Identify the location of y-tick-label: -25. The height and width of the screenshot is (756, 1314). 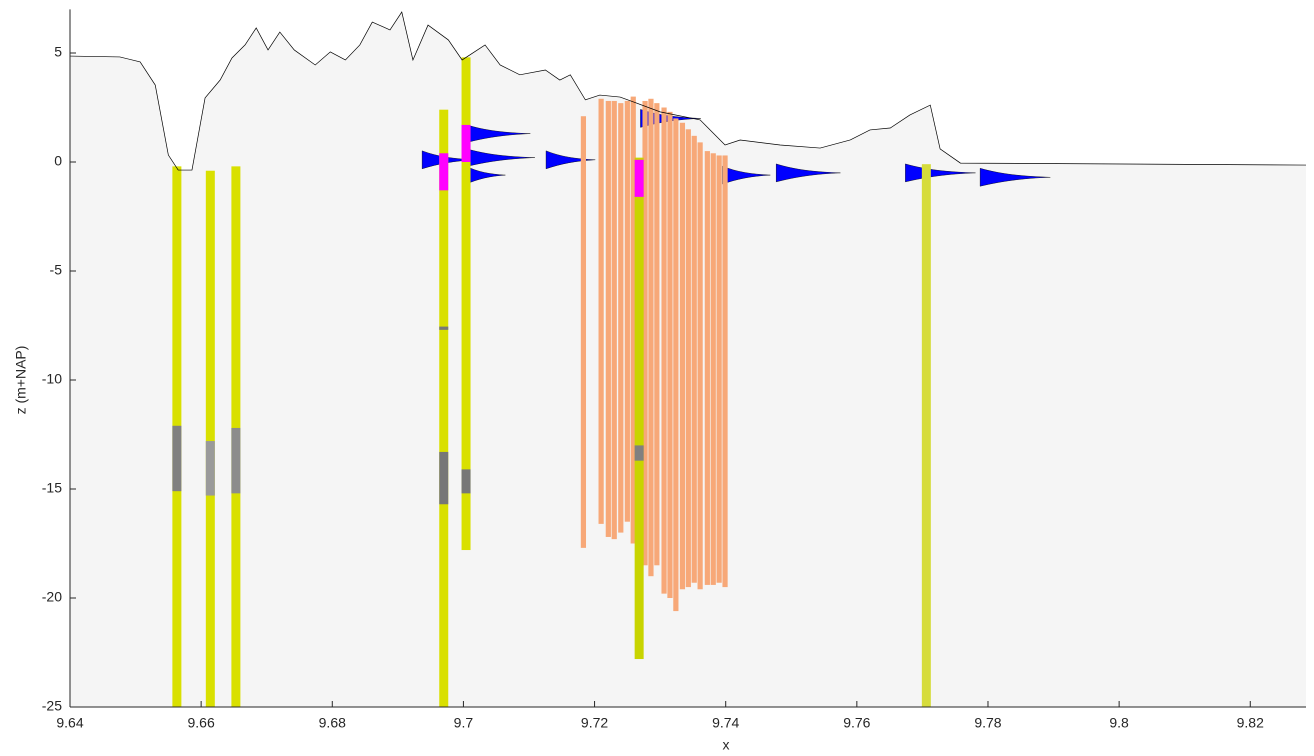
(52, 706).